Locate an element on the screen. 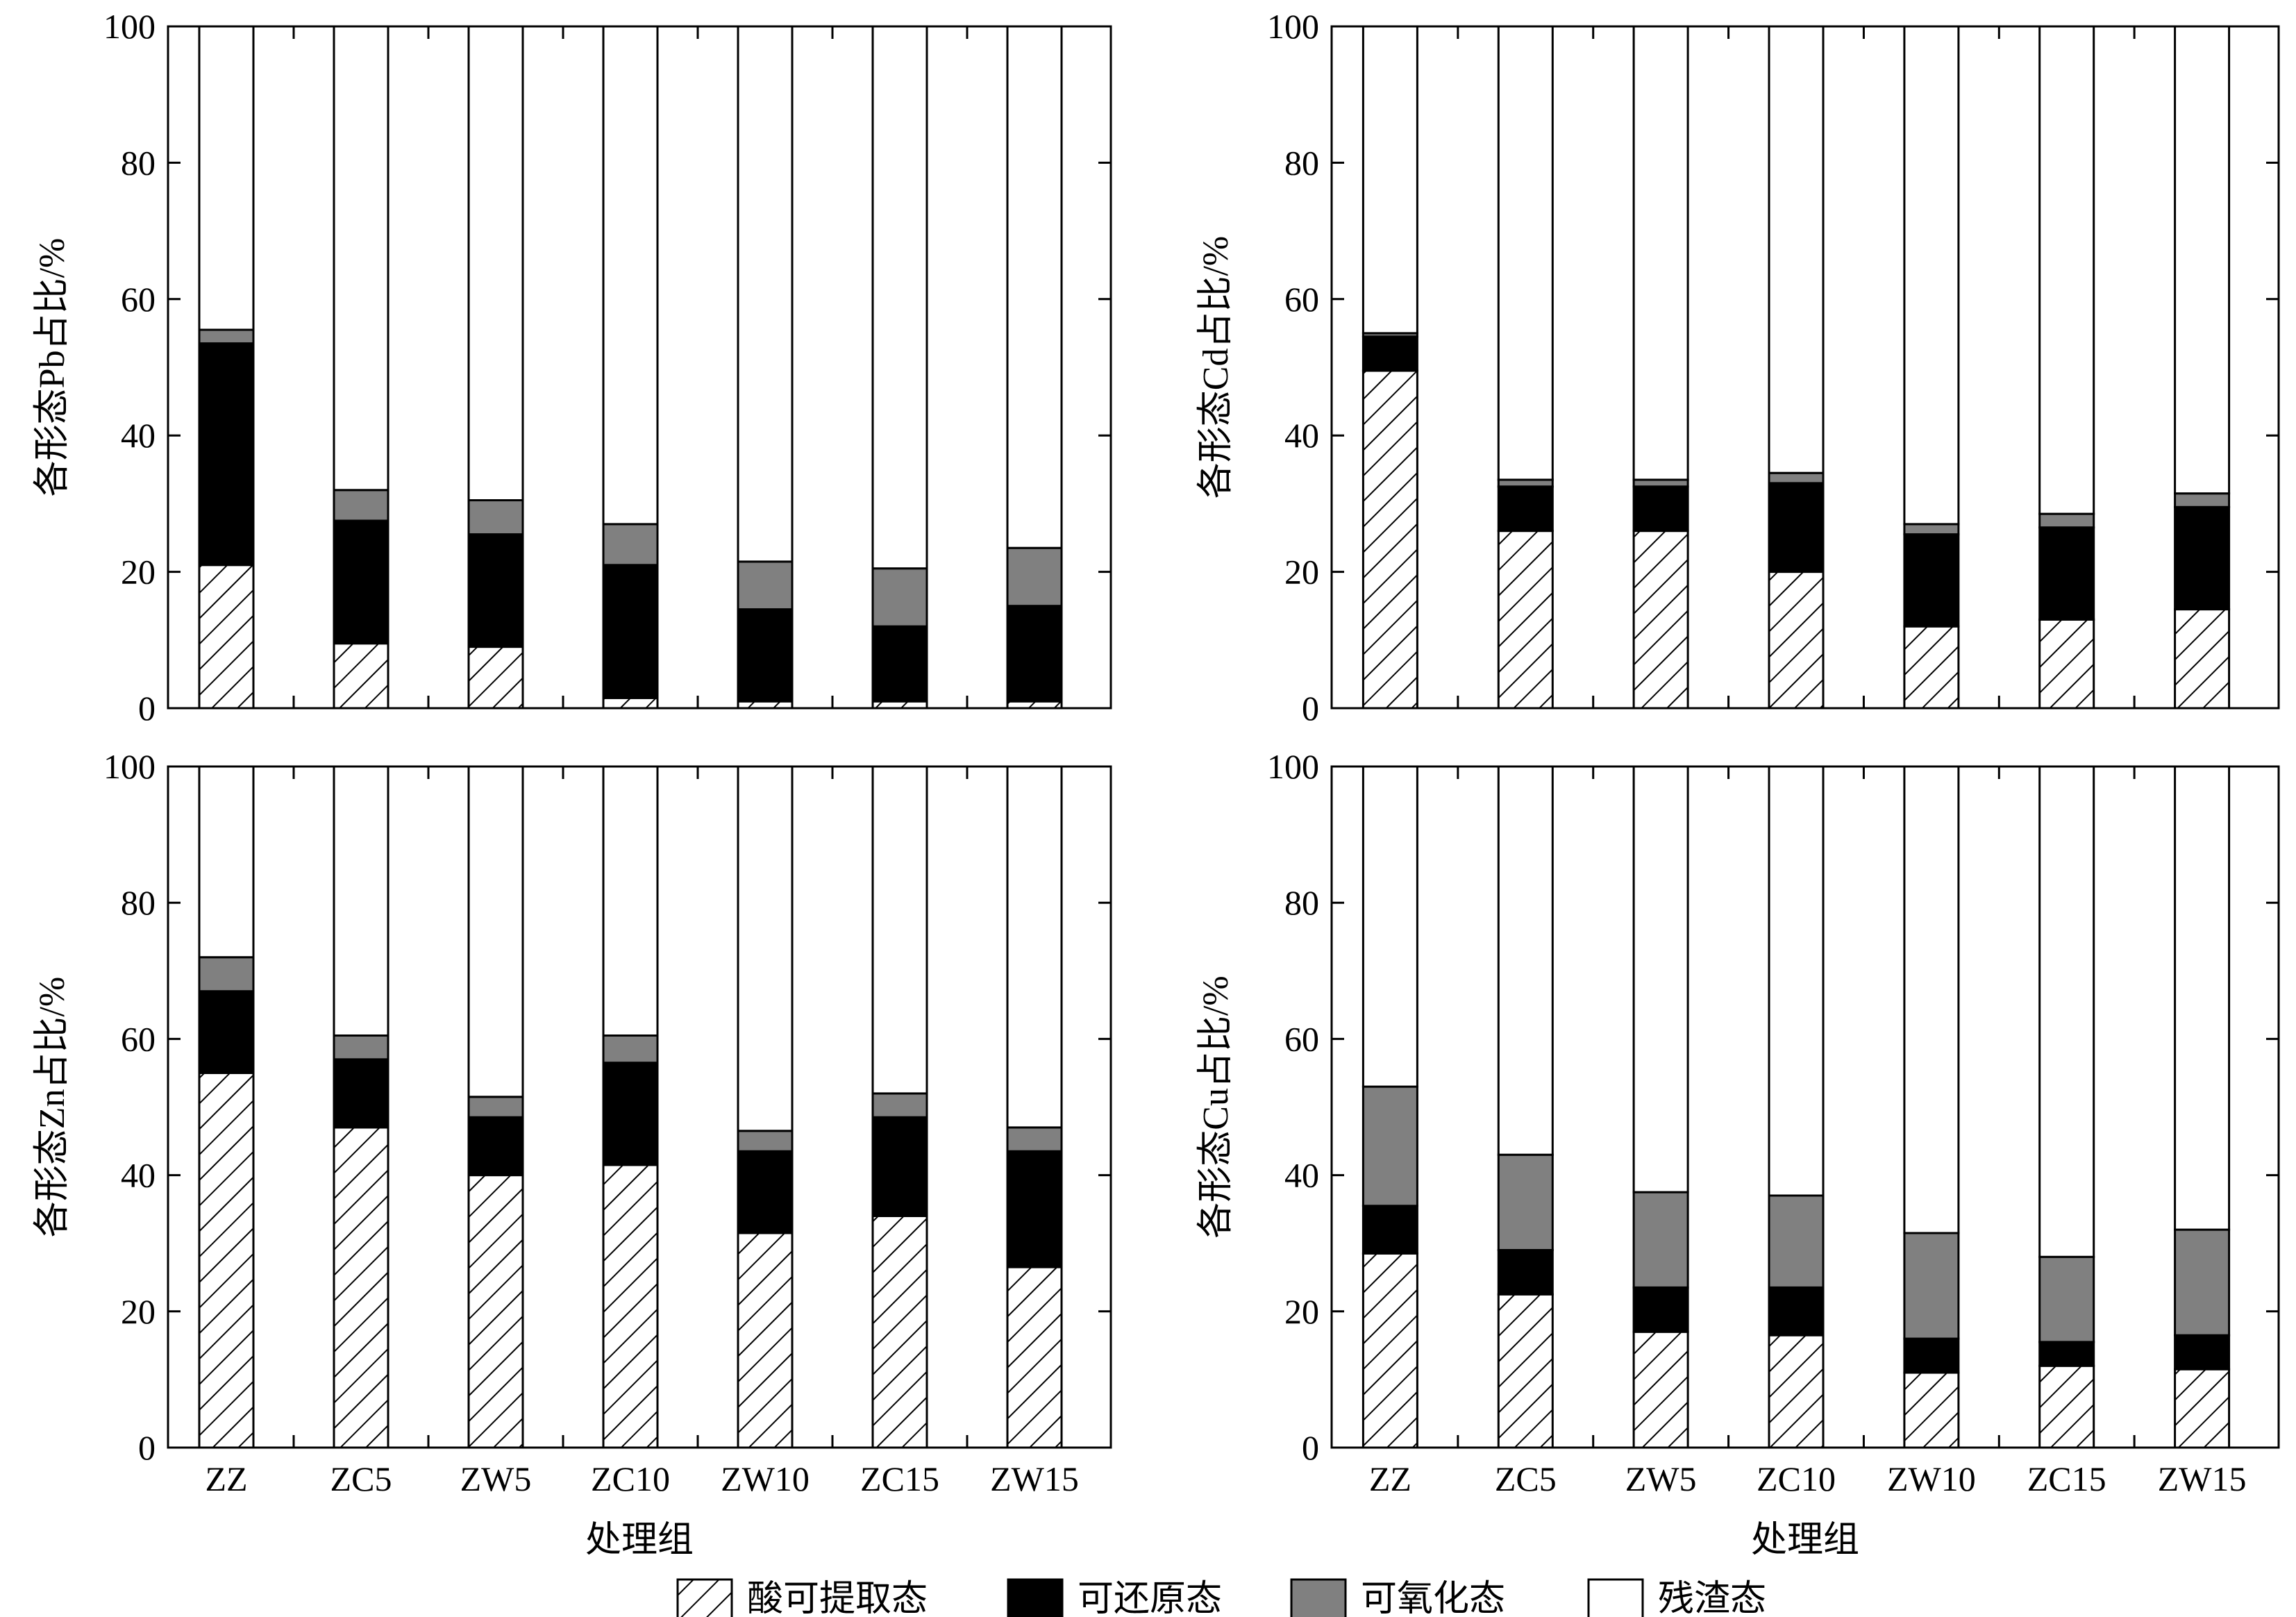 The image size is (2296, 1617). x-tick-label-ZC15: ZC15 is located at coordinates (899, 1478).